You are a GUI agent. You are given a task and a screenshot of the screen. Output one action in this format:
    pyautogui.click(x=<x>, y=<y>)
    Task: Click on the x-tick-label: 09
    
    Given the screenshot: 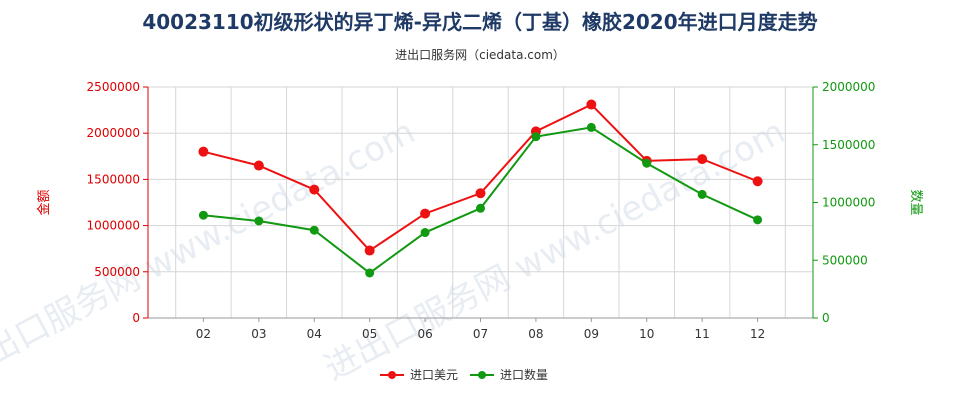 What is the action you would take?
    pyautogui.click(x=591, y=334)
    